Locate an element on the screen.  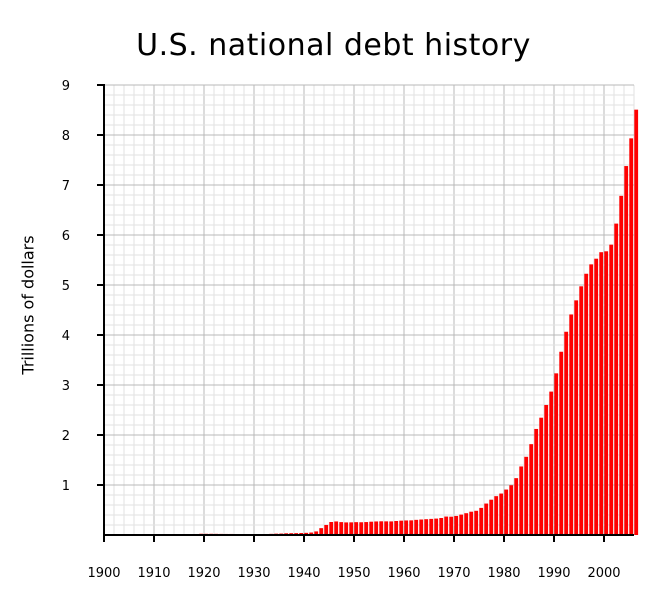
y-tick-label: 2 is located at coordinates (66, 436).